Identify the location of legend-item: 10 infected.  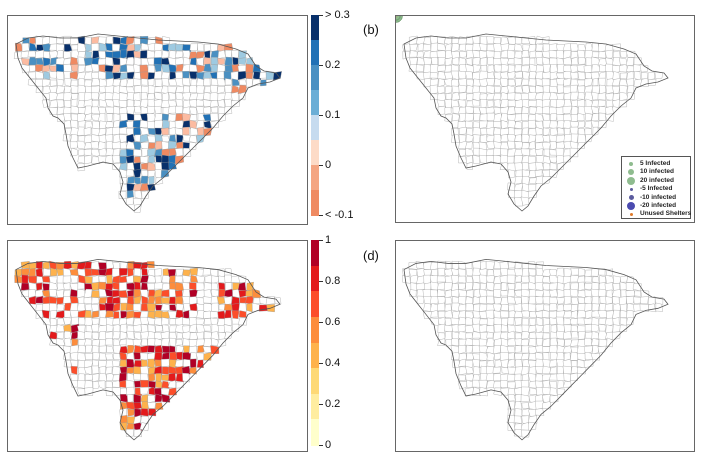
(658, 172).